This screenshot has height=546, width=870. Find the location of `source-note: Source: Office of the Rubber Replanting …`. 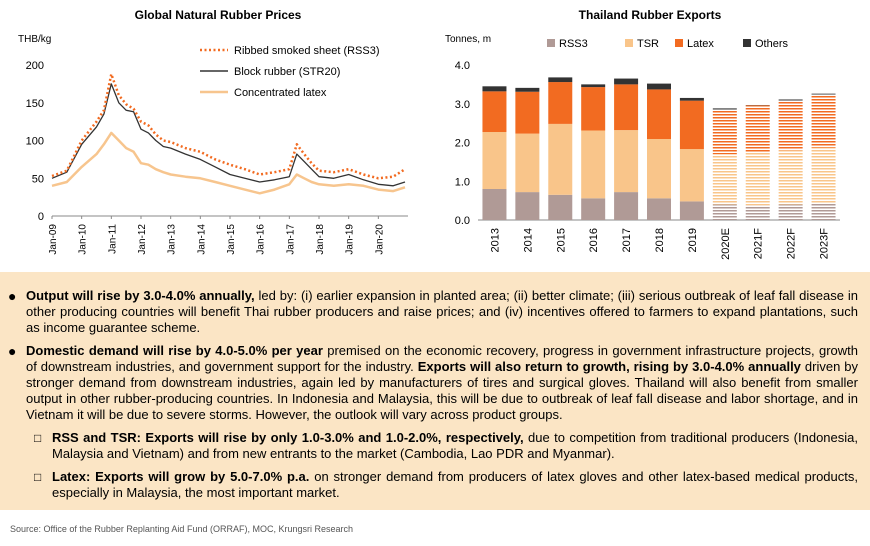

source-note: Source: Office of the Rubber Replanting … is located at coordinates (181, 529).